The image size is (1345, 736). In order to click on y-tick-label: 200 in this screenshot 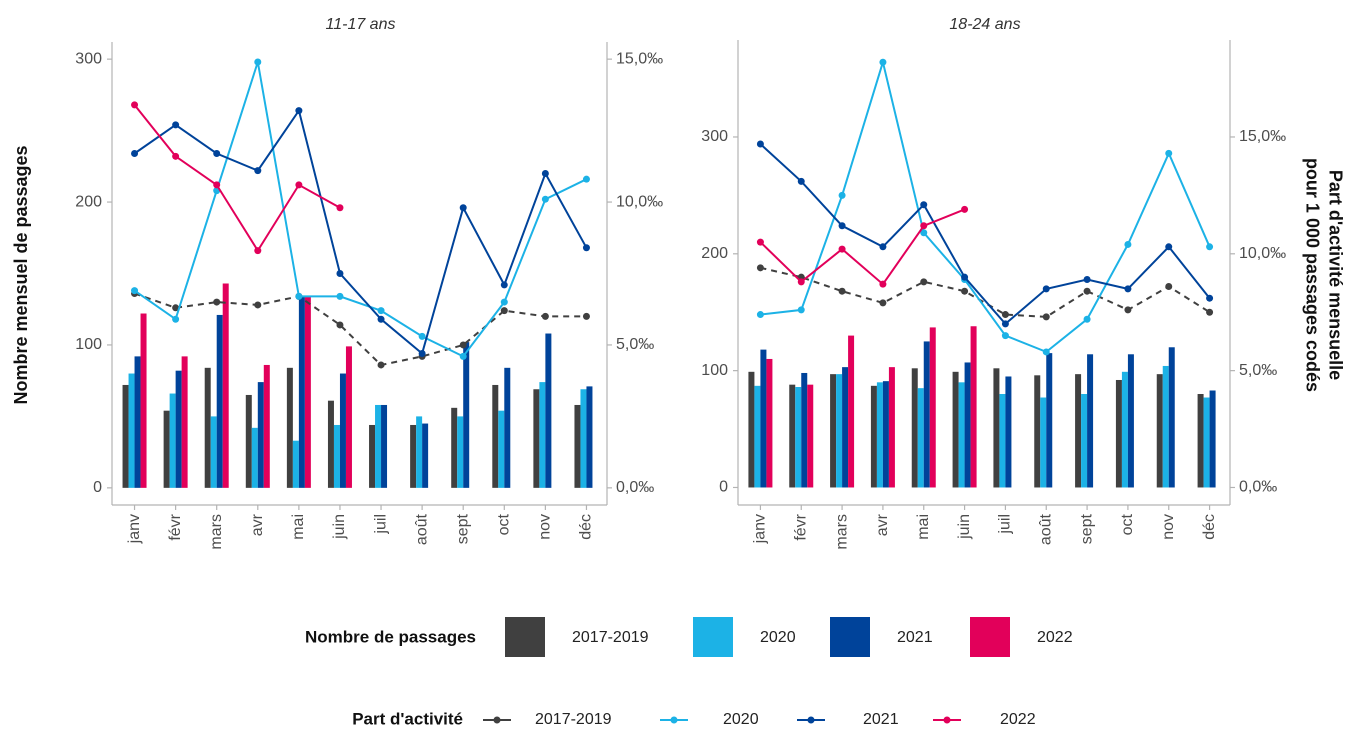, I will do `click(714, 253)`.